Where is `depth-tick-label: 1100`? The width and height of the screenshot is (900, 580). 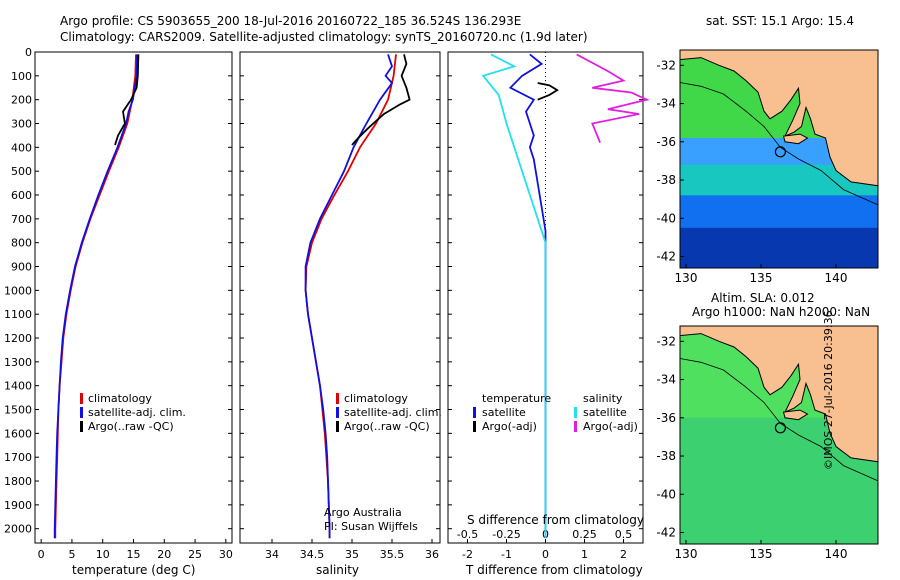
depth-tick-label: 1100 is located at coordinates (18, 314).